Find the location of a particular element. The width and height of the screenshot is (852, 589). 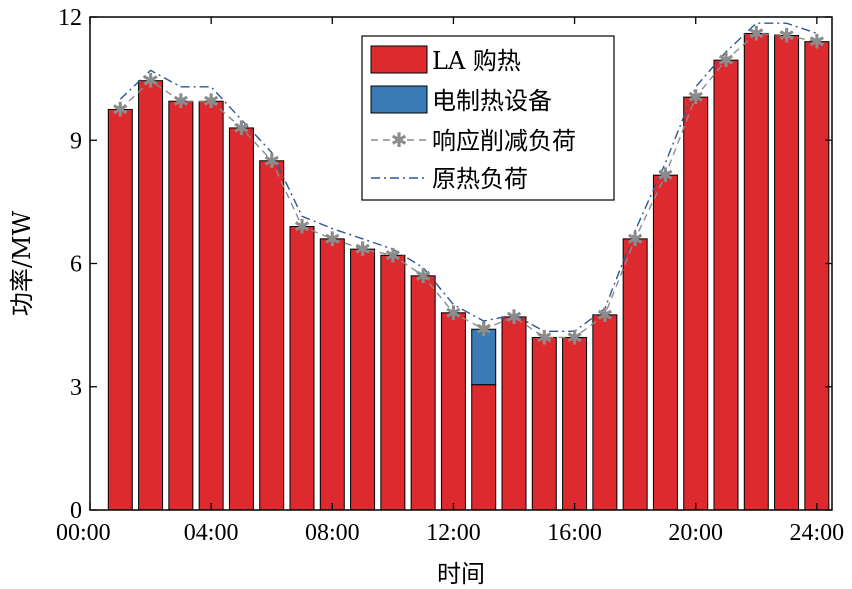

x-axis-label: 时间 is located at coordinates (461, 574).